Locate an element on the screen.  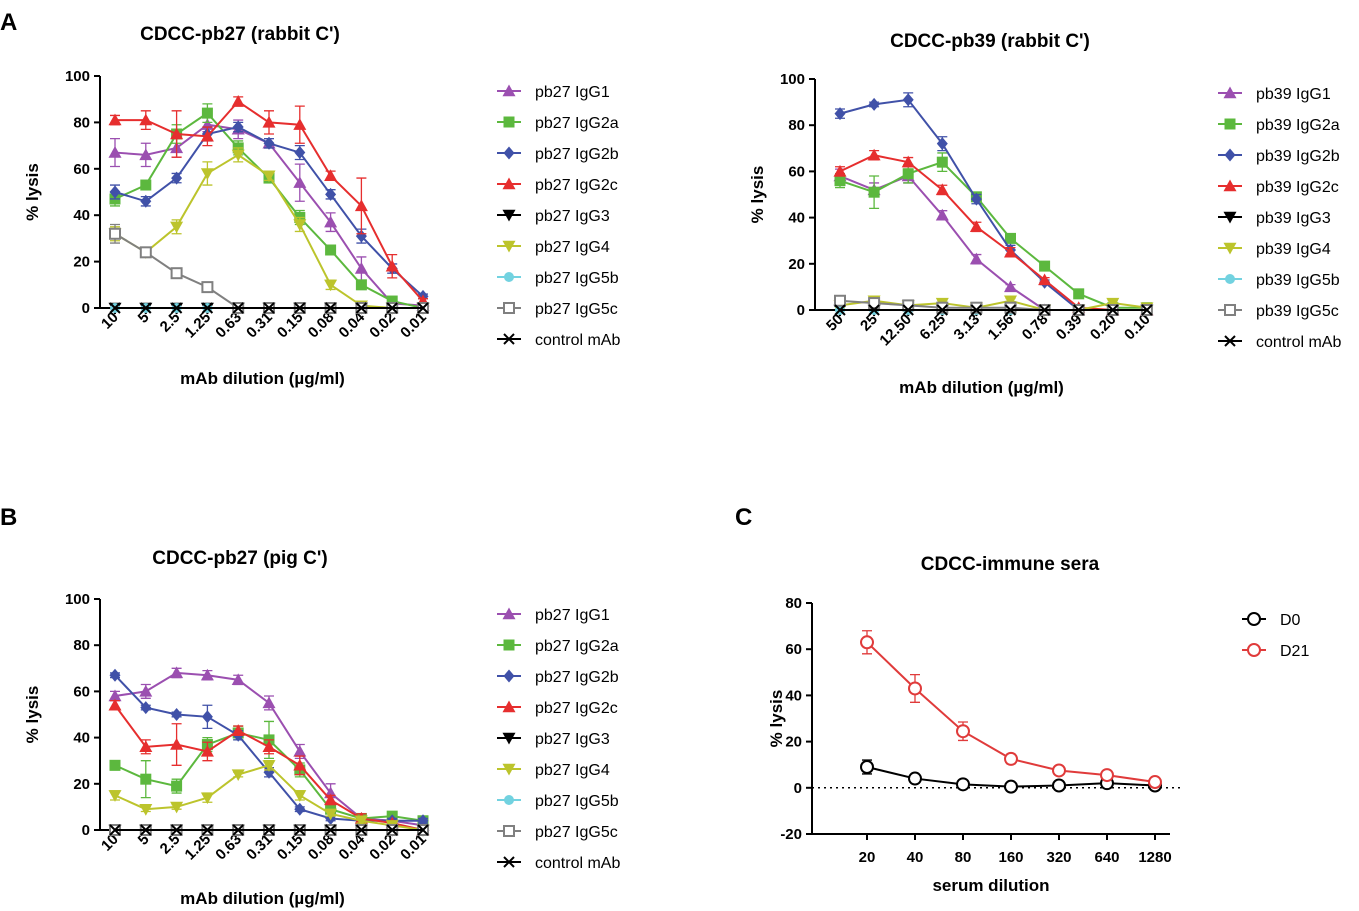
legend-label: pb39 IgG2c is located at coordinates (1297, 187).